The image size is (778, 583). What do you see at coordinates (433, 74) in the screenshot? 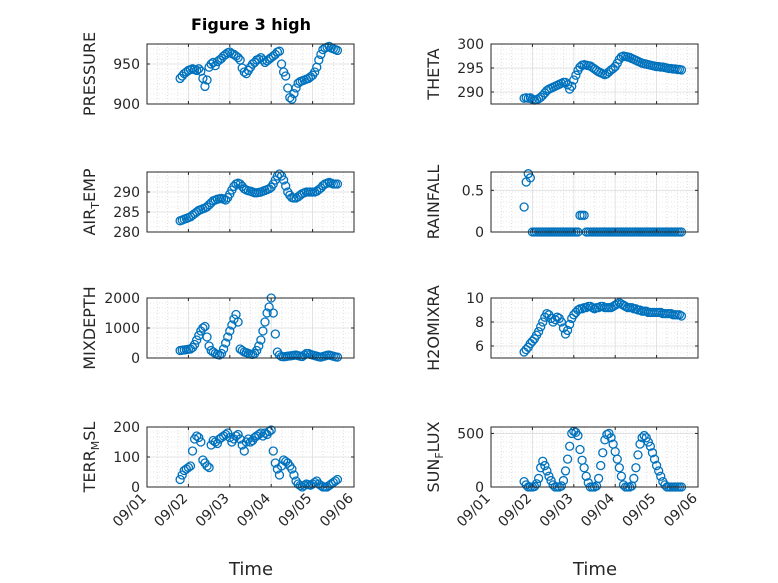
I see `y-axis-label: THETA` at bounding box center [433, 74].